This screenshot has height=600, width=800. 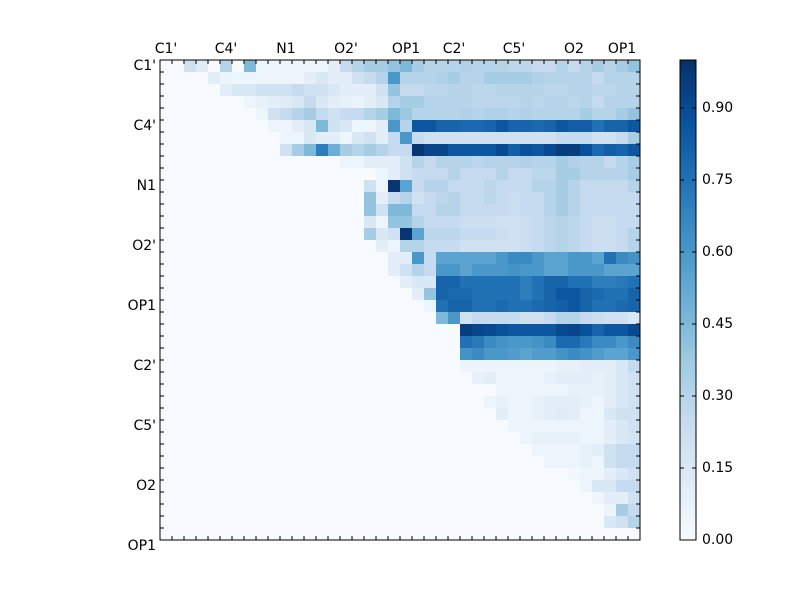 I want to click on colorbar-tick-label: 0.45, so click(x=717, y=324).